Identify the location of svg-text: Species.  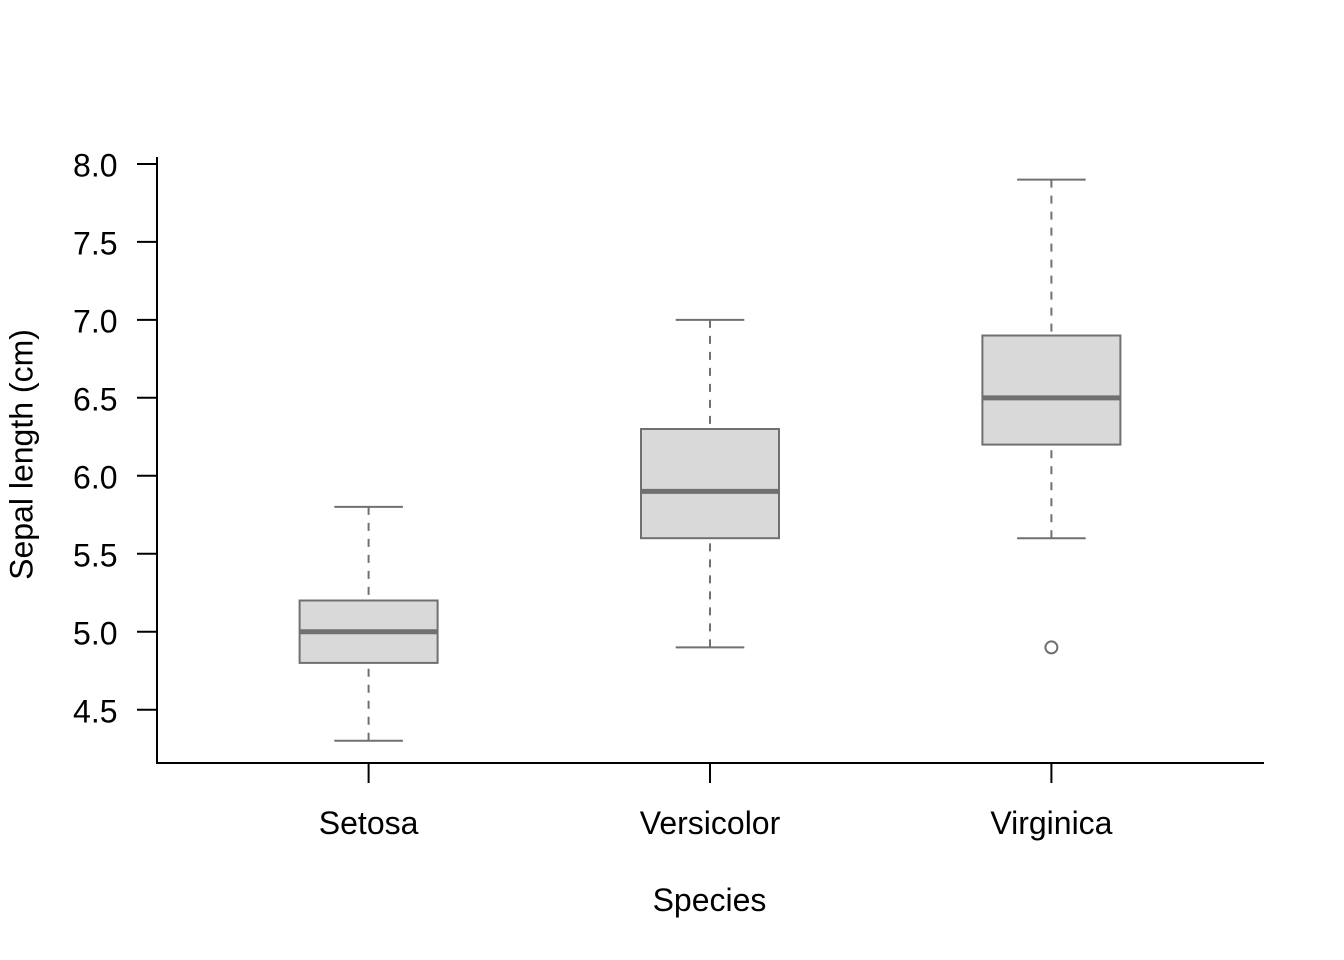
(710, 900).